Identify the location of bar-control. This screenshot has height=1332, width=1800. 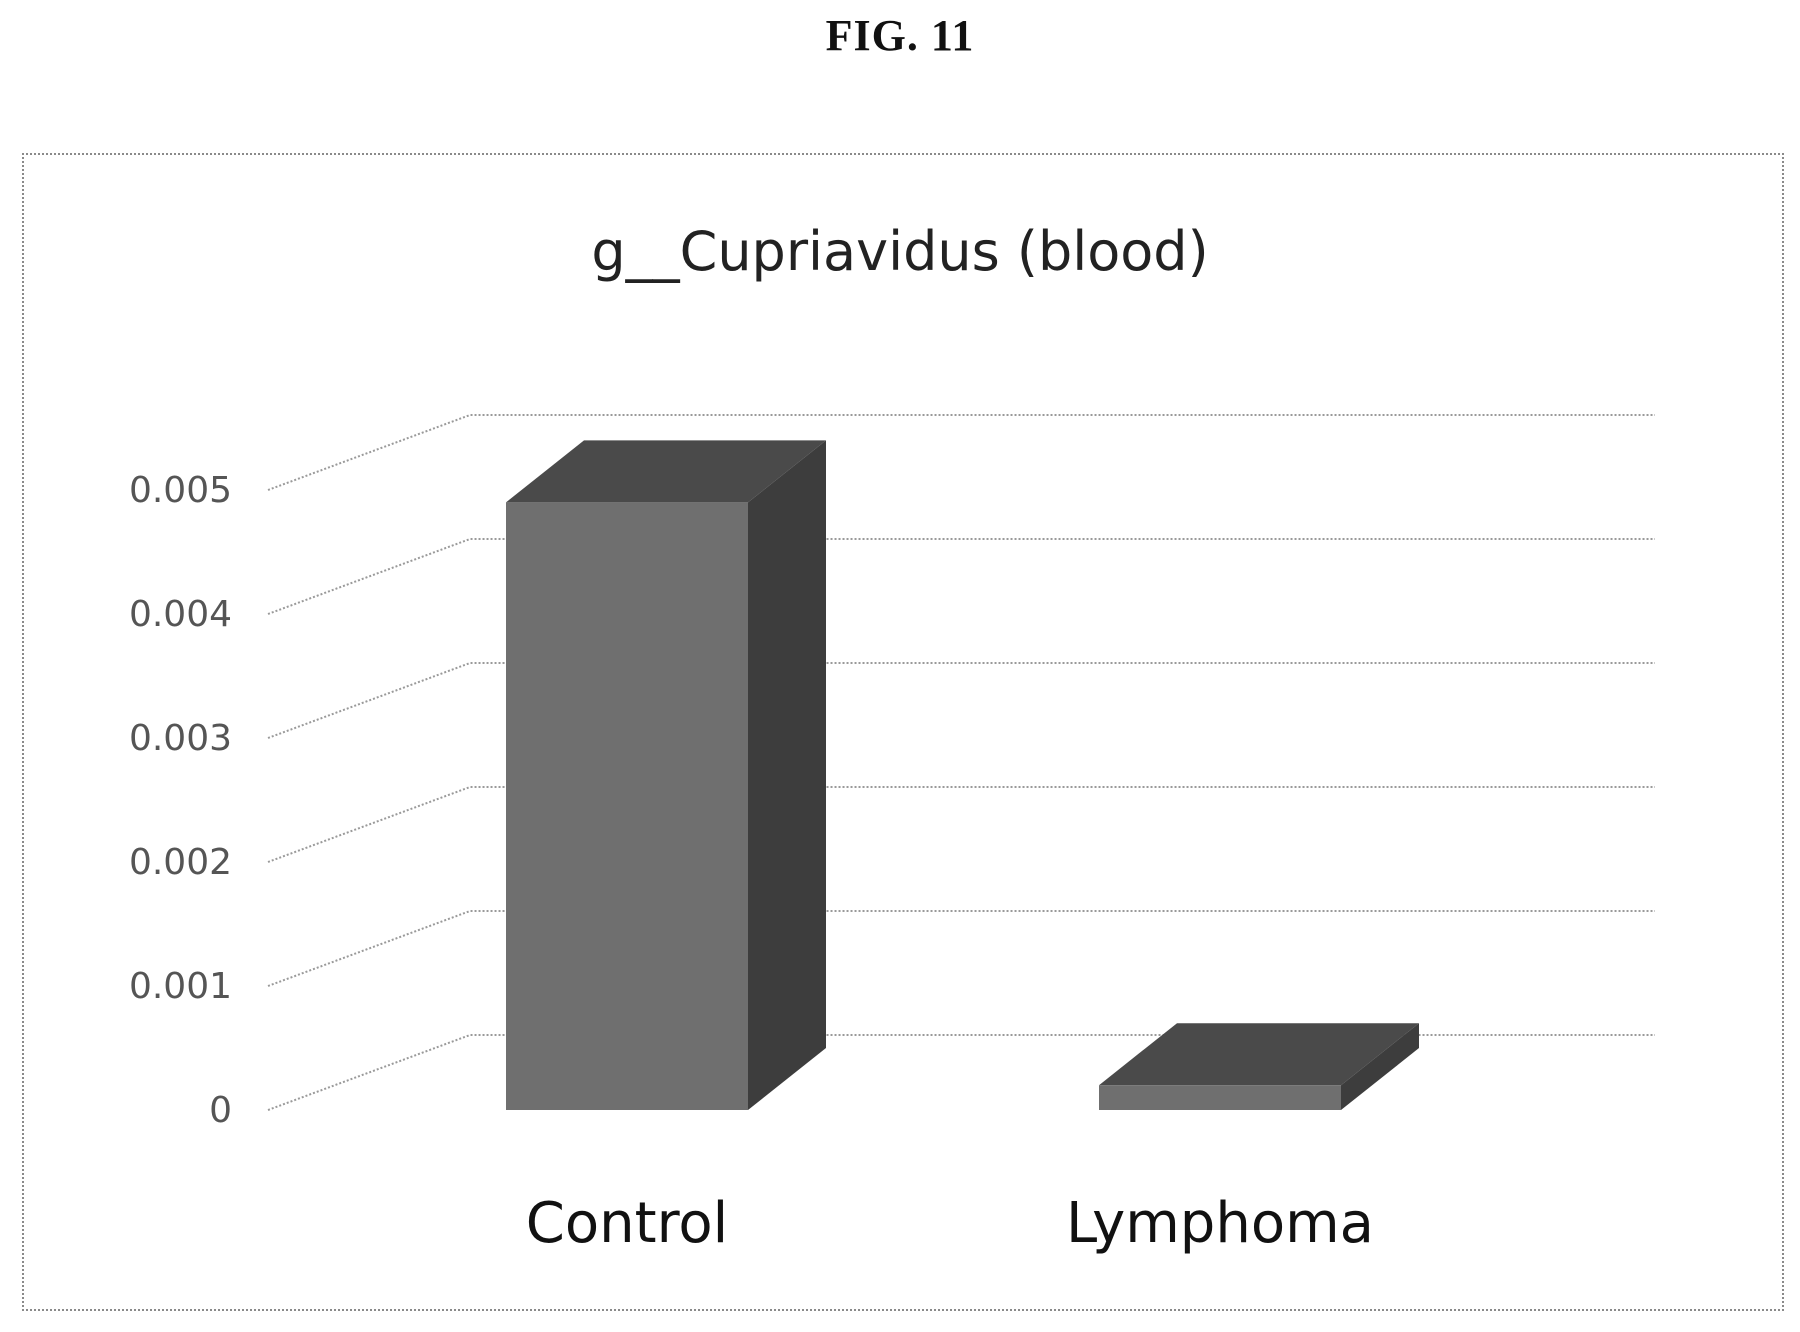
(666, 775).